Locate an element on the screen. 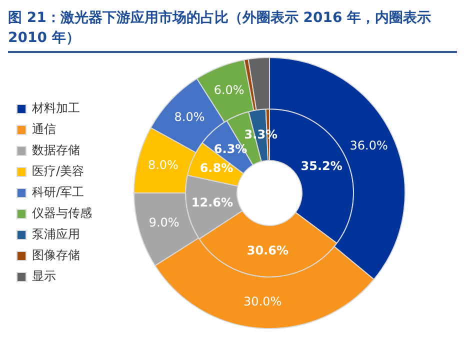  data-label: 35.2% is located at coordinates (321, 166).